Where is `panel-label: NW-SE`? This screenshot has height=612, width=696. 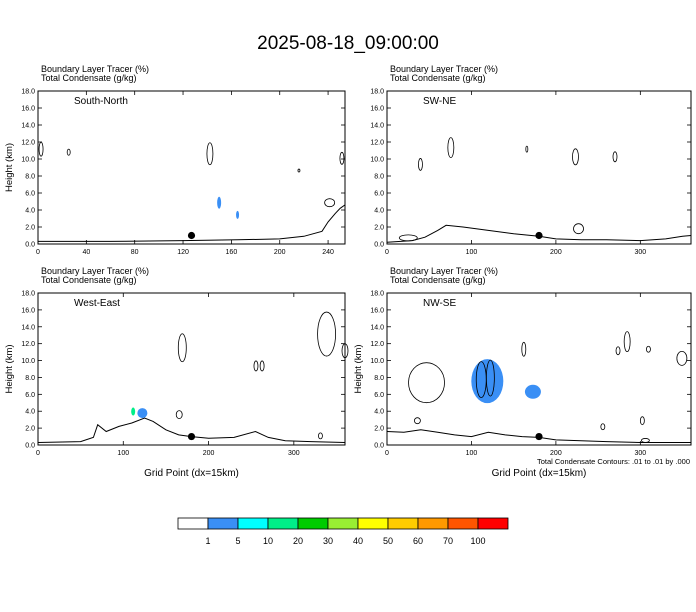
panel-label: NW-SE is located at coordinates (439, 303).